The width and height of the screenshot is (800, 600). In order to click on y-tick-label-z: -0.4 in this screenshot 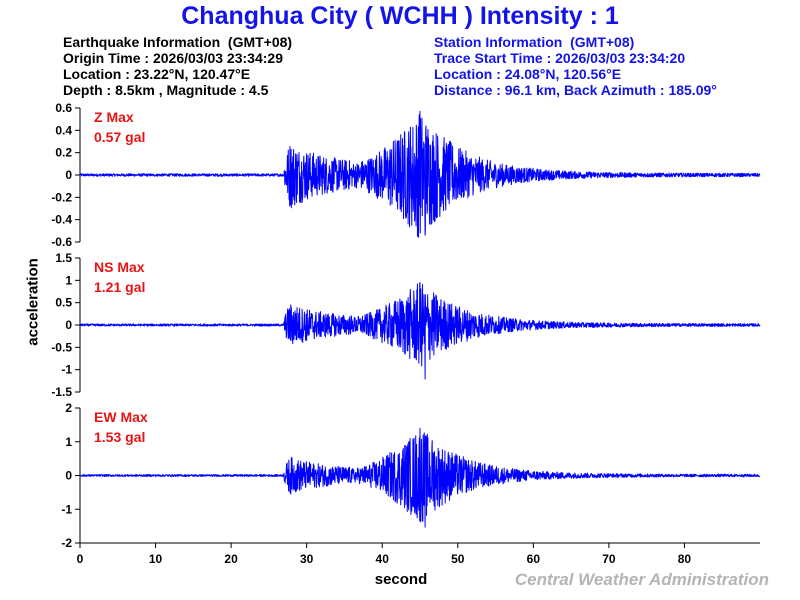, I will do `click(61, 220)`.